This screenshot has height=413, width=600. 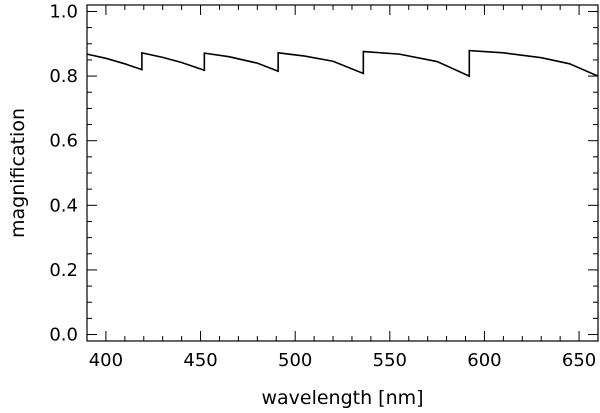 I want to click on x-tick-label: 650, so click(x=579, y=360).